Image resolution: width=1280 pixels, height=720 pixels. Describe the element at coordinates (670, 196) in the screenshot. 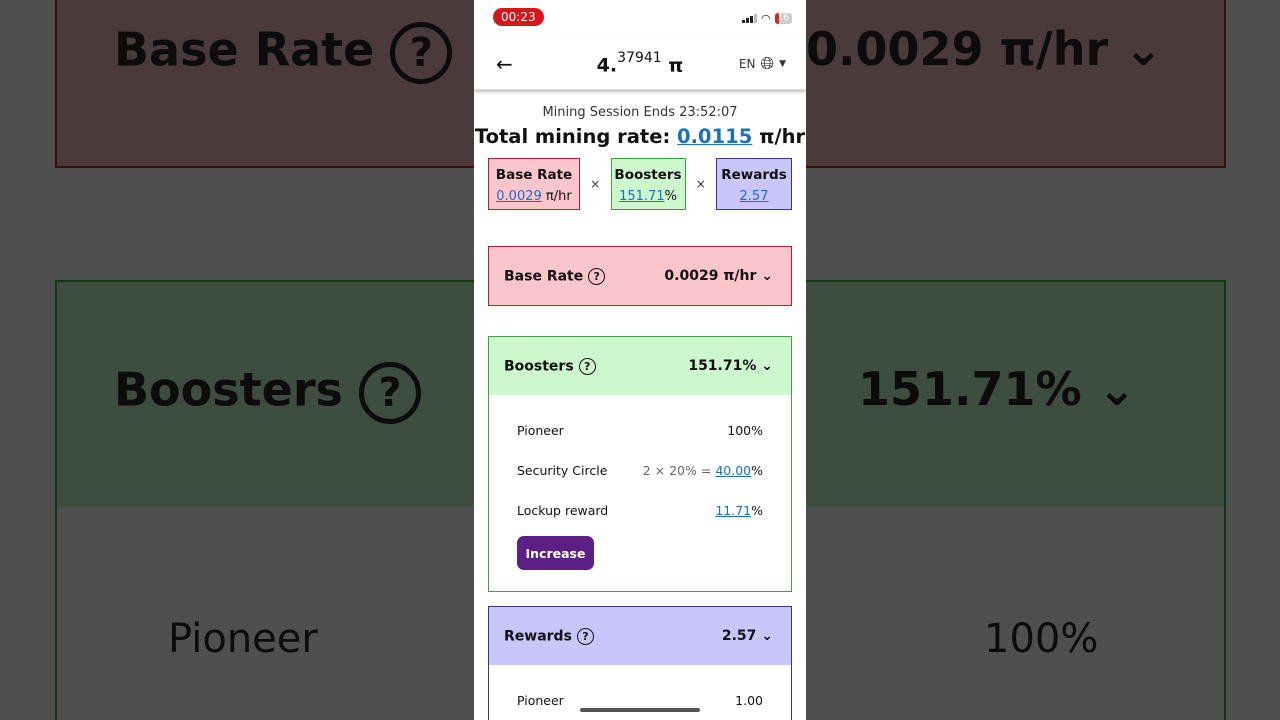

I see `factor-unit: %` at that location.